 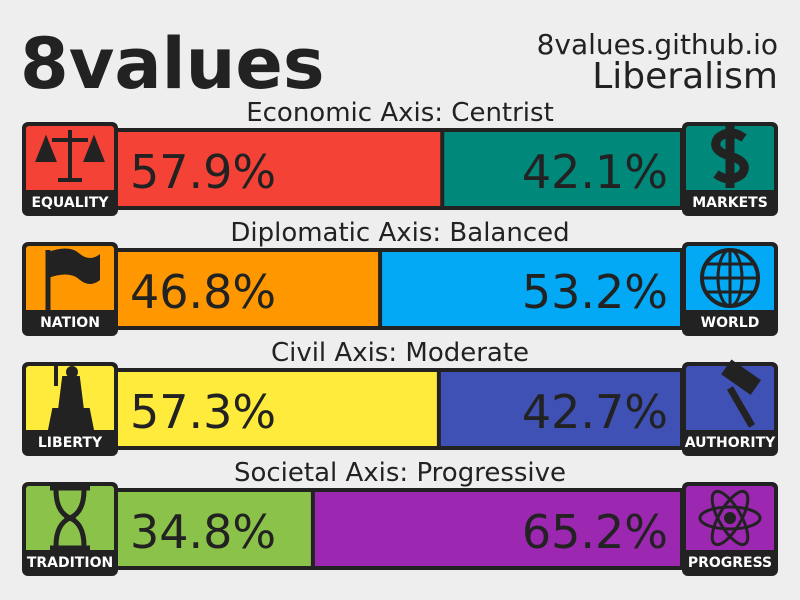 I want to click on axis-label: Economic Axis: Centrist, so click(x=400, y=113).